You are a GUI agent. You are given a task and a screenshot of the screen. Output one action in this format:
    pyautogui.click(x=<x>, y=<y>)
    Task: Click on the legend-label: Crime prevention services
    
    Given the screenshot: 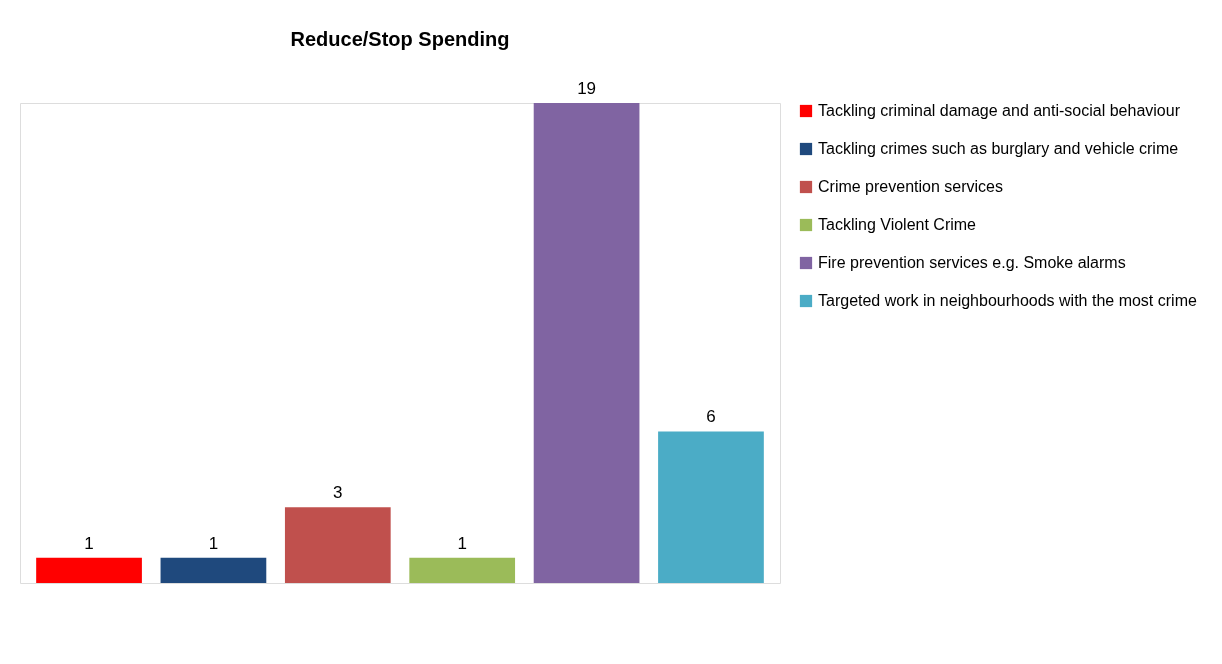 What is the action you would take?
    pyautogui.click(x=910, y=186)
    